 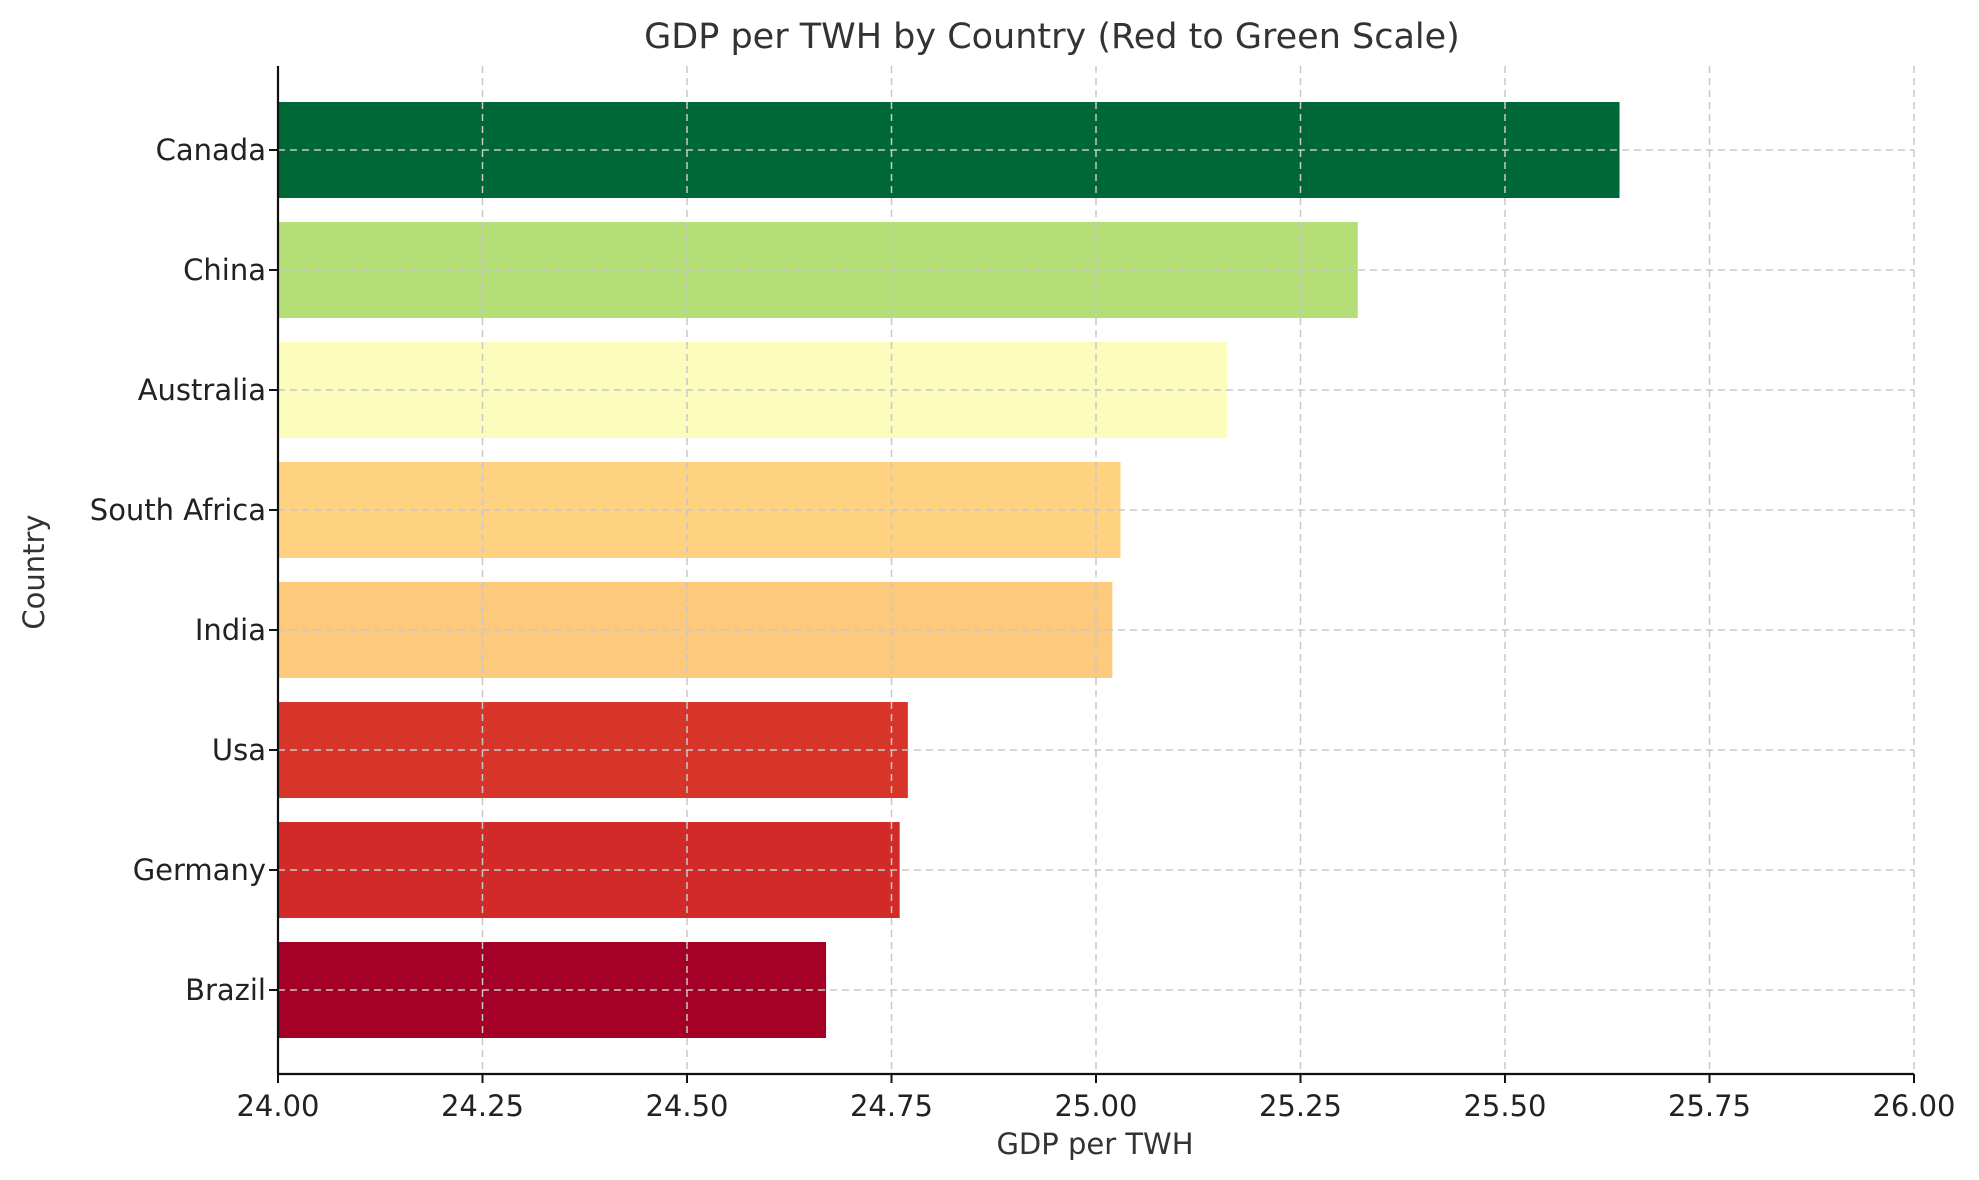 What do you see at coordinates (1504, 1106) in the screenshot?
I see `x-tick-label: 25.50` at bounding box center [1504, 1106].